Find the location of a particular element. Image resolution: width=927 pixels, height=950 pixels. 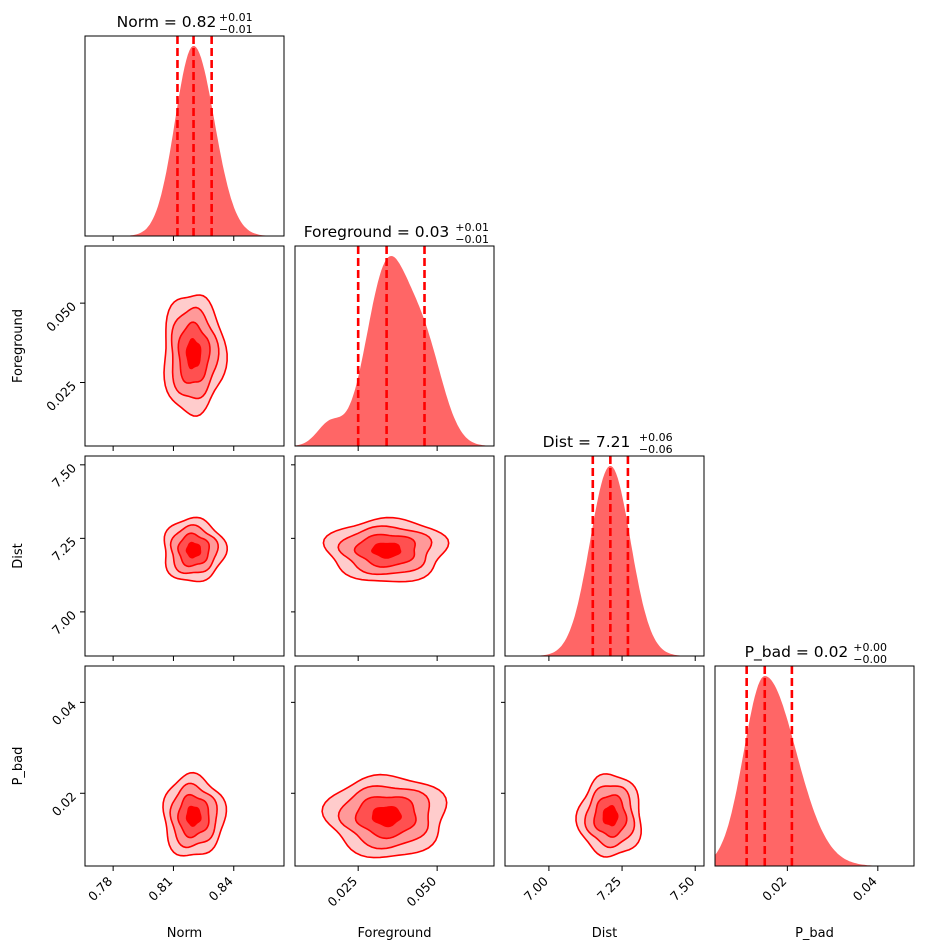

y-tick-label: 7.50 is located at coordinates (64, 475).